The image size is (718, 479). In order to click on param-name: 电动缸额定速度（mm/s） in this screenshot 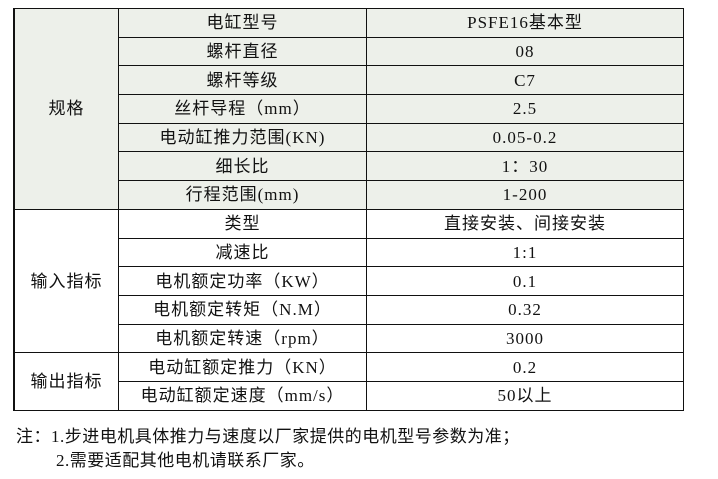, I will do `click(242, 395)`.